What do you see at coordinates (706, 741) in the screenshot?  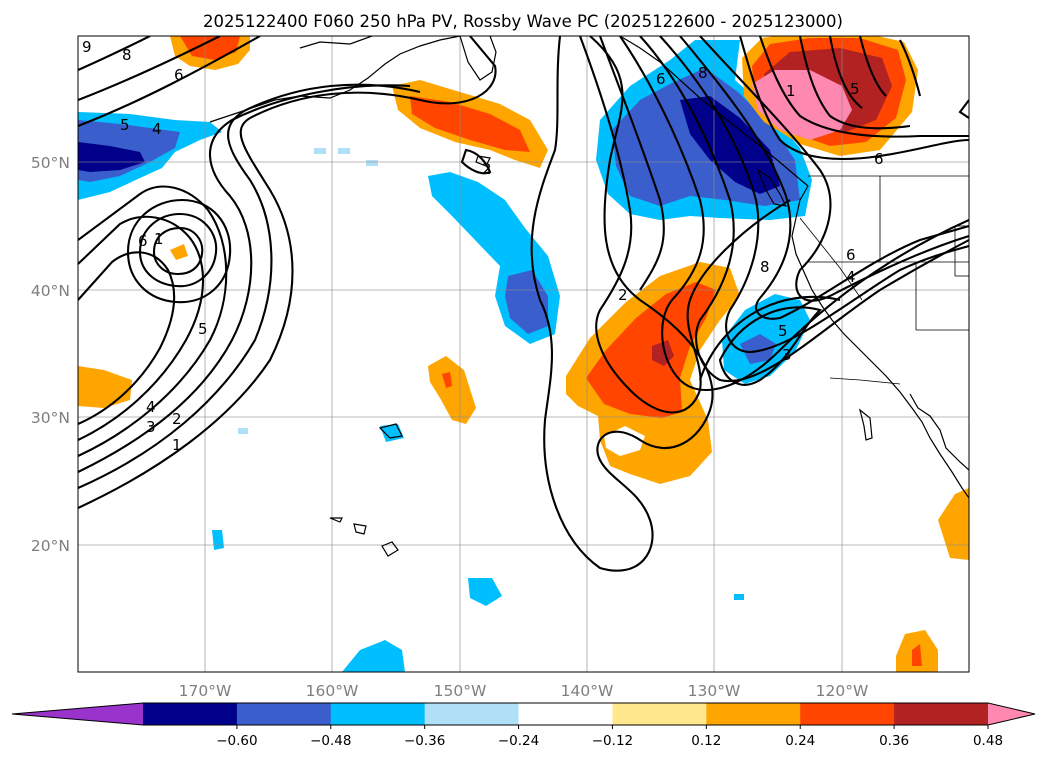 I see `colorbar-tick-label: 0.12` at bounding box center [706, 741].